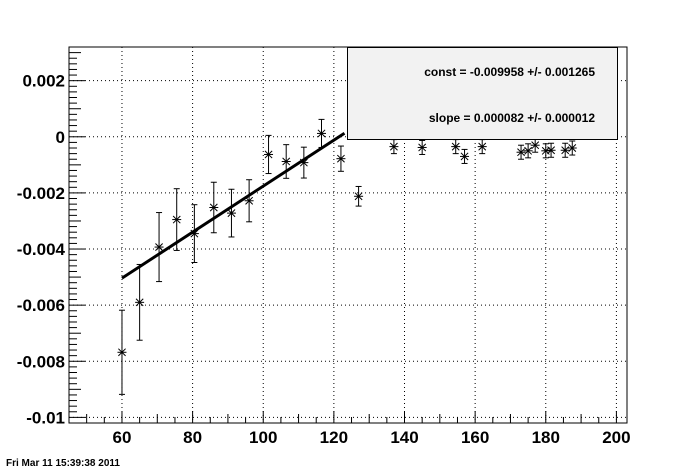 This screenshot has width=696, height=472. I want to click on y-tick-label: 0.002, so click(43, 81).